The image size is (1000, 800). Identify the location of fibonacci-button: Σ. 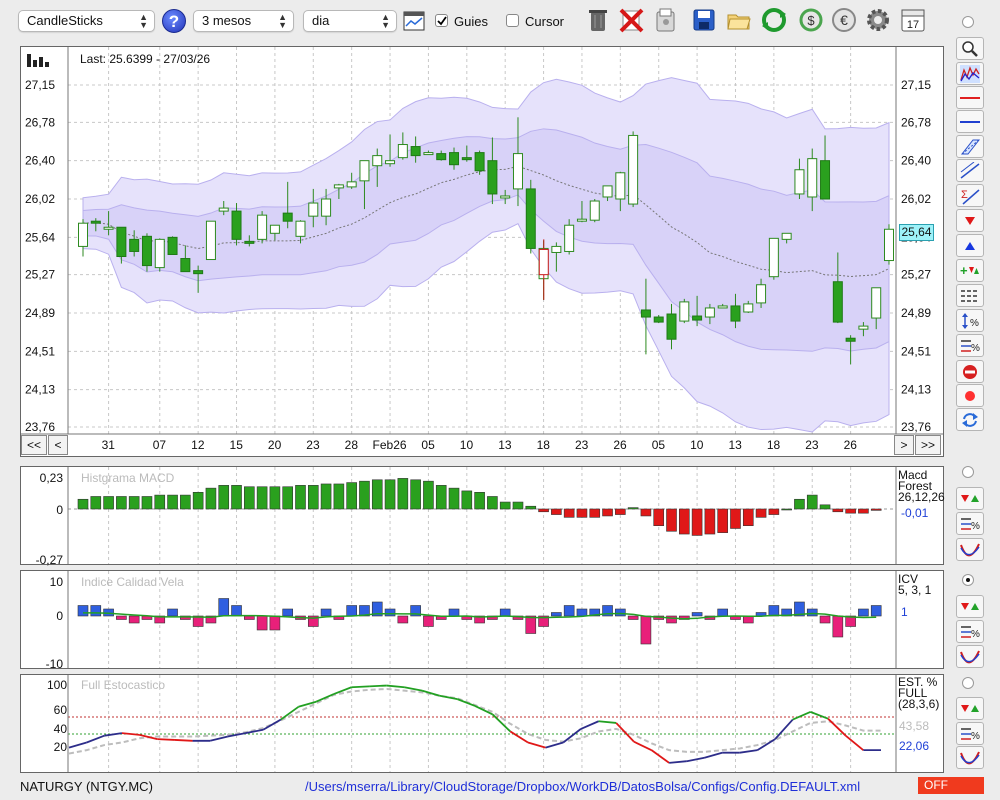
(970, 195).